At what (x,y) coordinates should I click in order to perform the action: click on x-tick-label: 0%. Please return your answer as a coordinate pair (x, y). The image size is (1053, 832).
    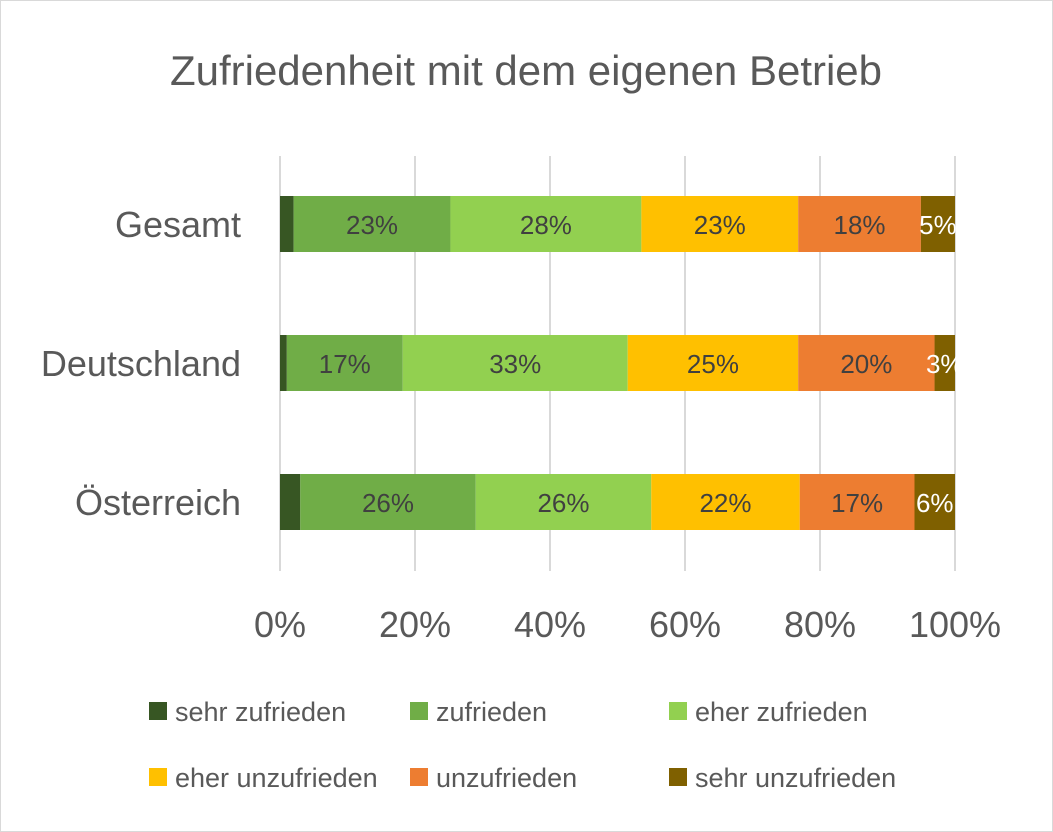
    Looking at the image, I should click on (280, 624).